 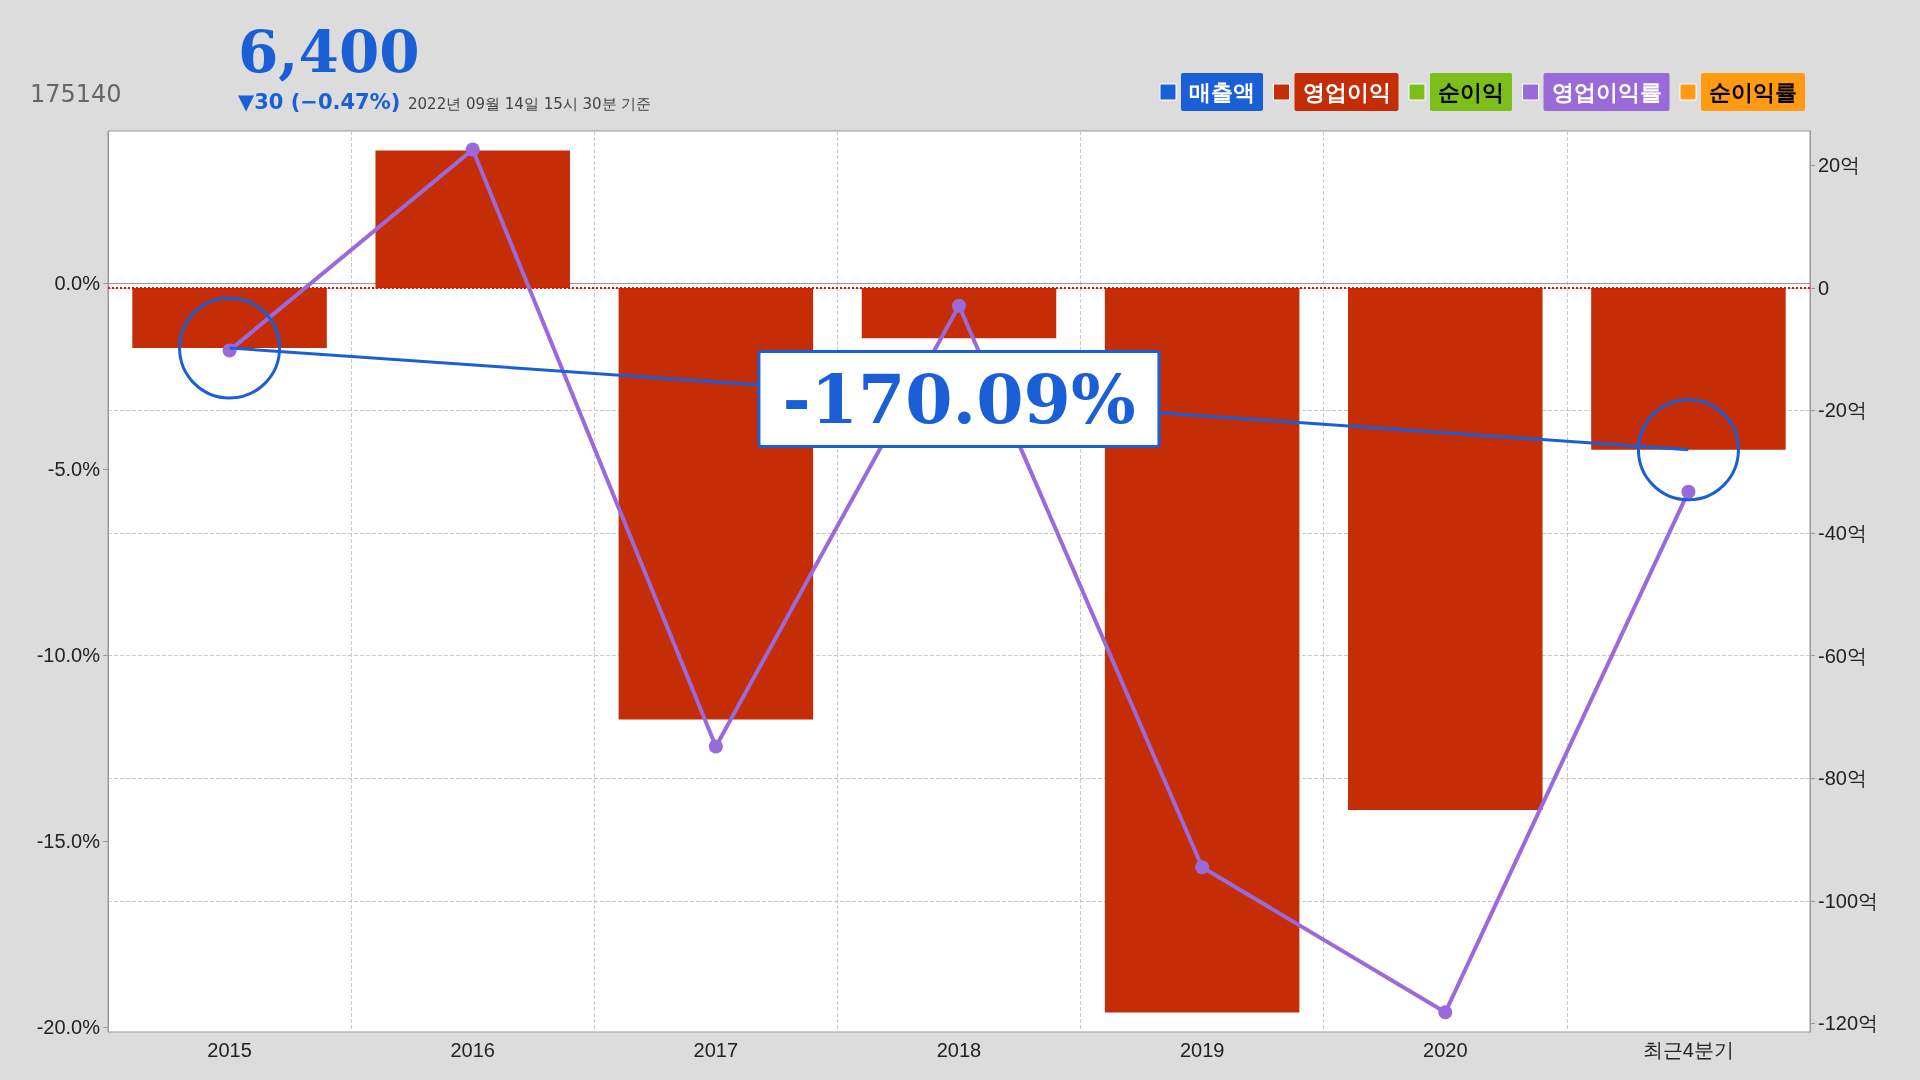 I want to click on y2-tick-label: -20억, so click(x=1842, y=410).